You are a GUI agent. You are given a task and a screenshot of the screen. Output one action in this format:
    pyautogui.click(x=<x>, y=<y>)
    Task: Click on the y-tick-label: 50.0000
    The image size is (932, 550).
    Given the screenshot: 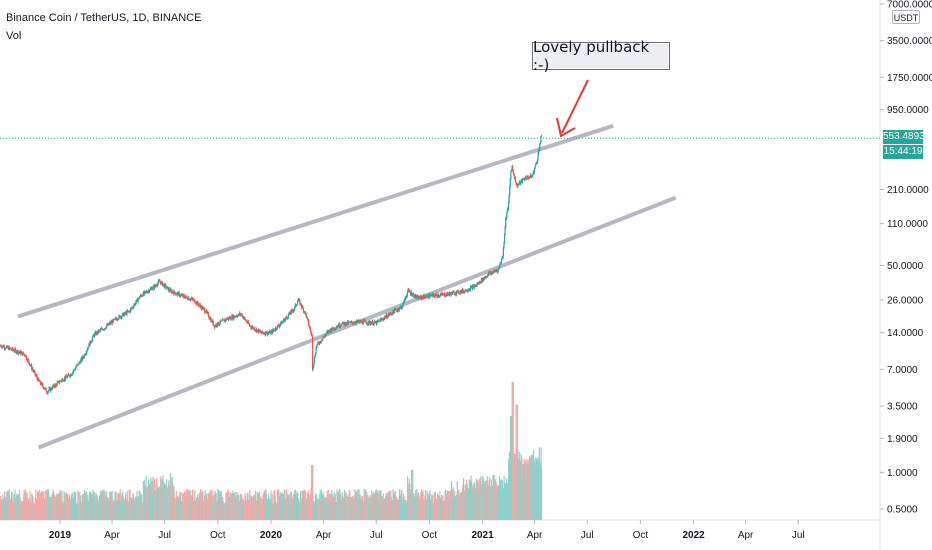 What is the action you would take?
    pyautogui.click(x=905, y=266)
    